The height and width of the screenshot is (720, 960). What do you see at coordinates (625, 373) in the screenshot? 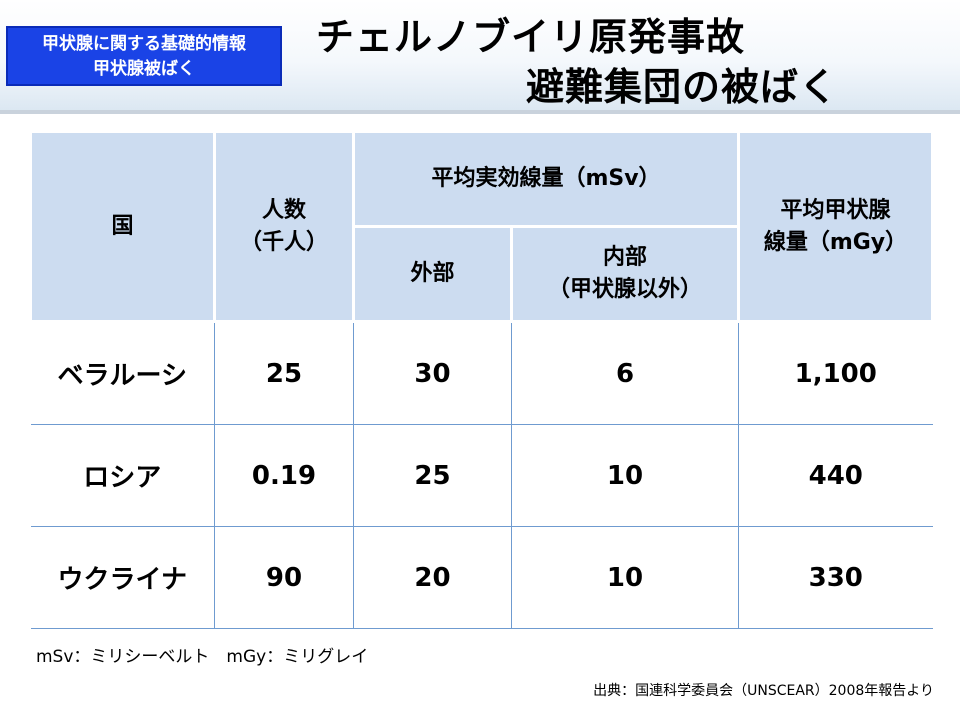
I see `cell-internal: 6` at bounding box center [625, 373].